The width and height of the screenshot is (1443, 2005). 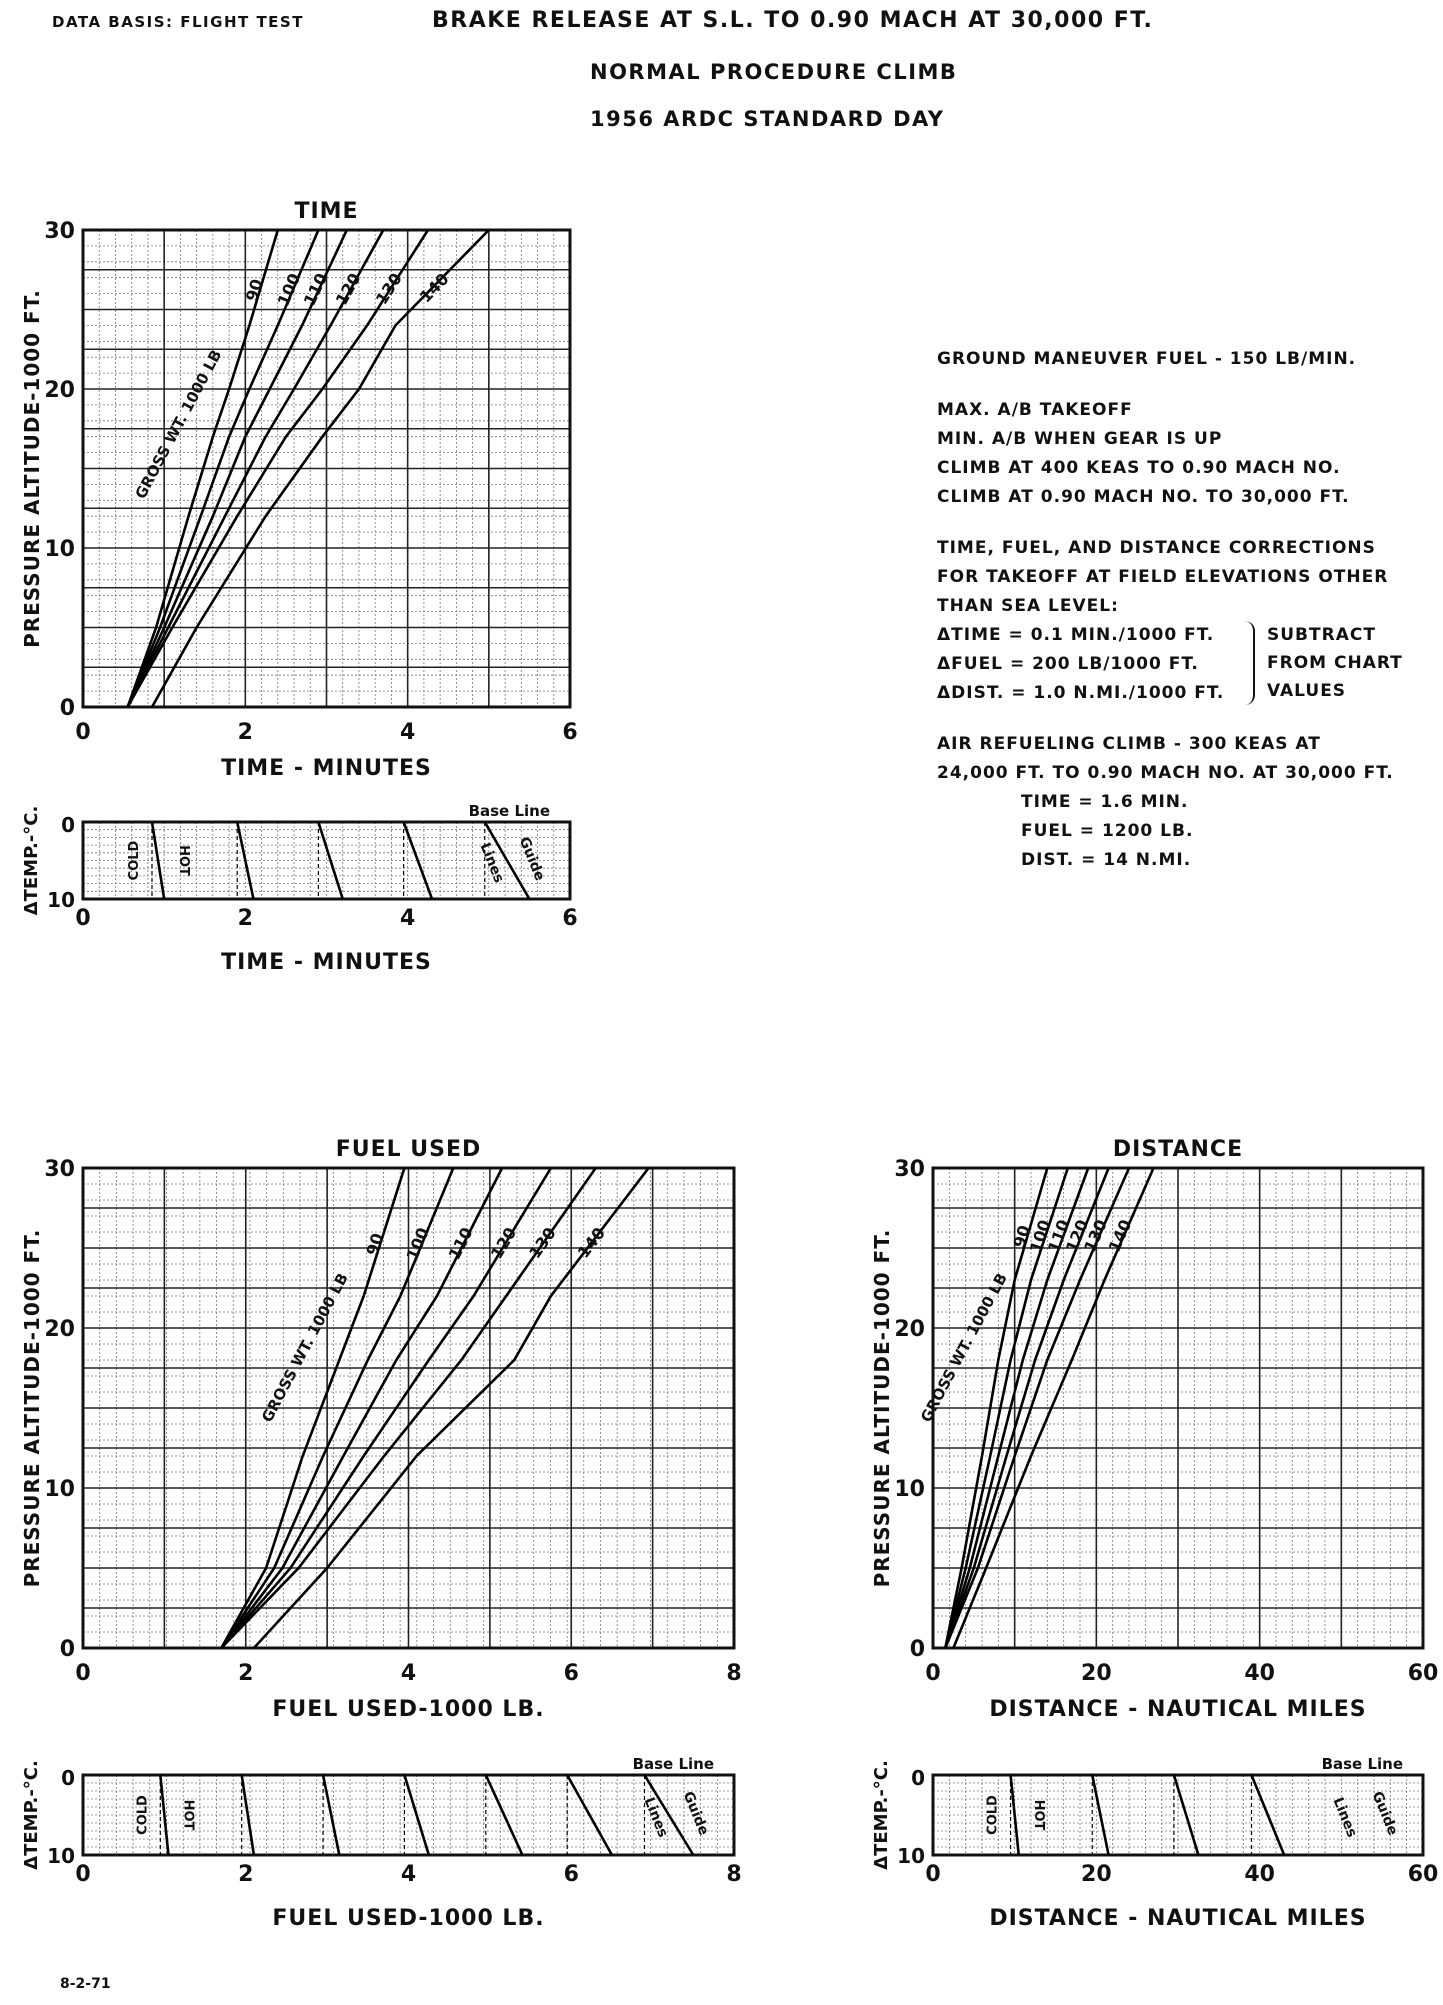 I want to click on fuel-temp-y-tick-label: 0, so click(x=68, y=1778).